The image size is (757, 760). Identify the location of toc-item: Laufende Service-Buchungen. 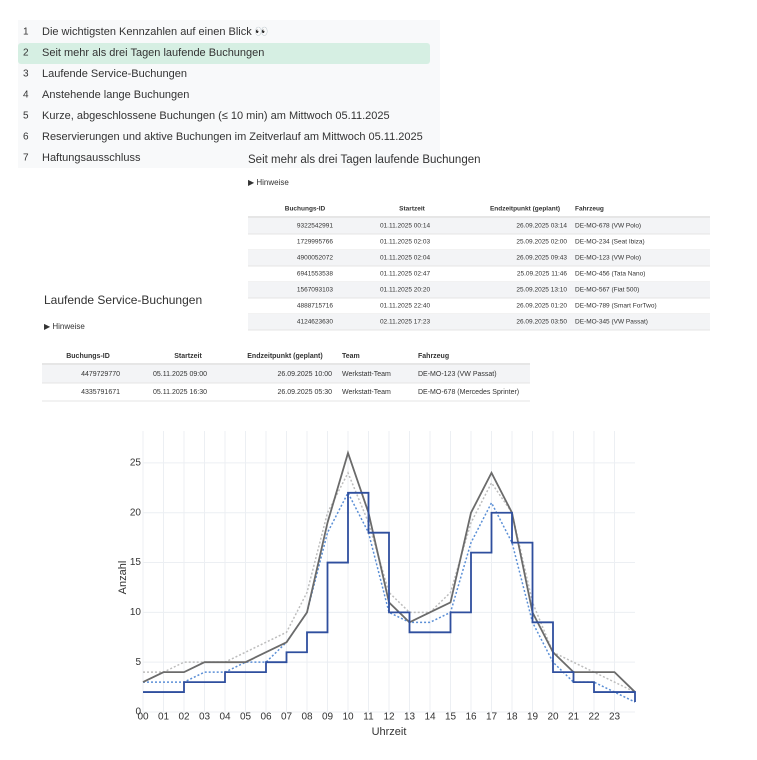
(114, 74).